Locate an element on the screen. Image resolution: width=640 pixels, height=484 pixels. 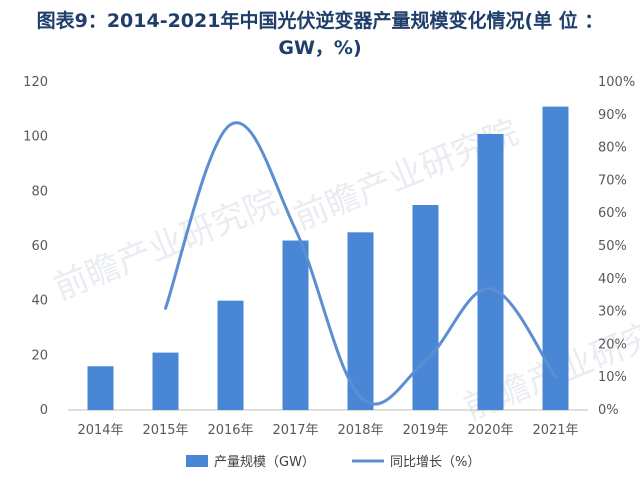
y-left-tick-label: 60 is located at coordinates (39, 246).